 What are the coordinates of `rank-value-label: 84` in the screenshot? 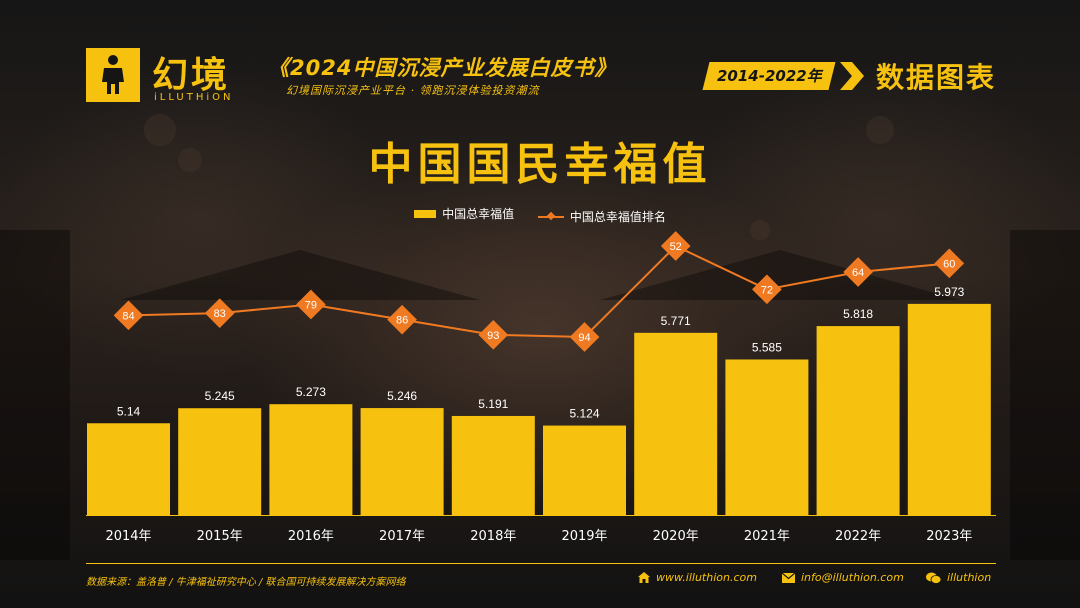 It's located at (128, 316).